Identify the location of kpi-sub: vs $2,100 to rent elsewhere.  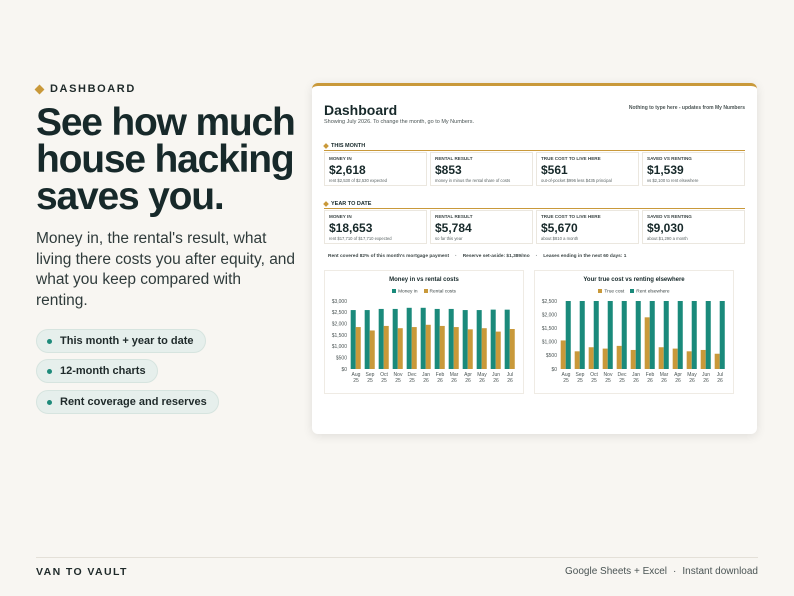
(673, 180).